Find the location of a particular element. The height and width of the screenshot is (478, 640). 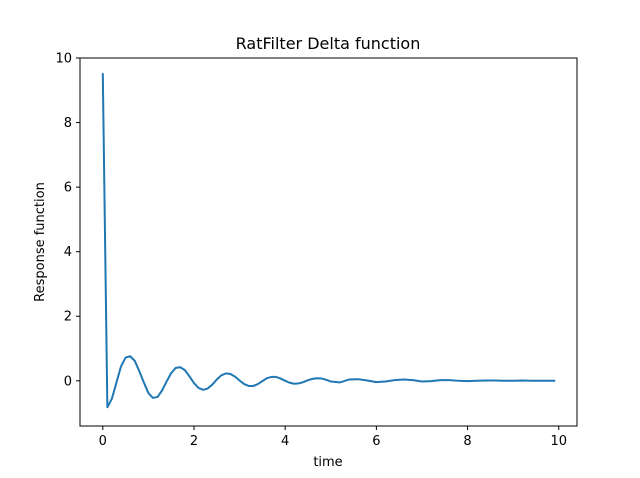

y-tick-label: 8 is located at coordinates (68, 123).